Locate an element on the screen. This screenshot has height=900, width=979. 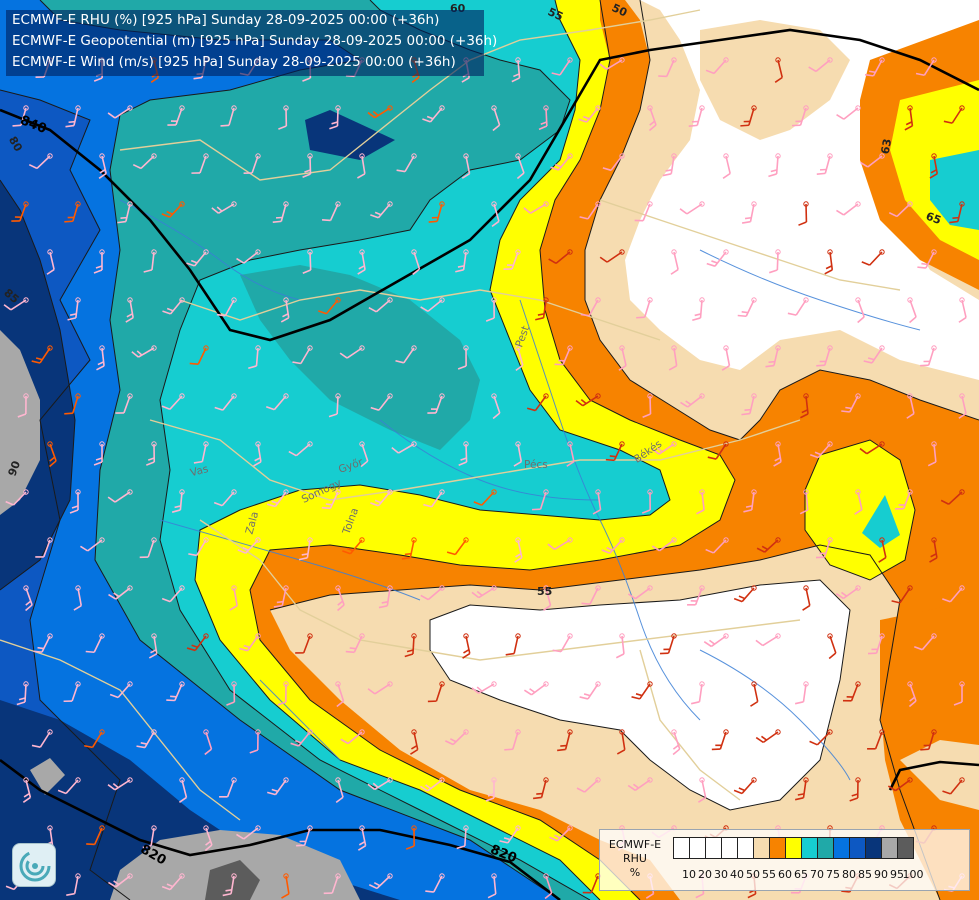
rh-band-70-75-inner is located at coordinates (360, 357).